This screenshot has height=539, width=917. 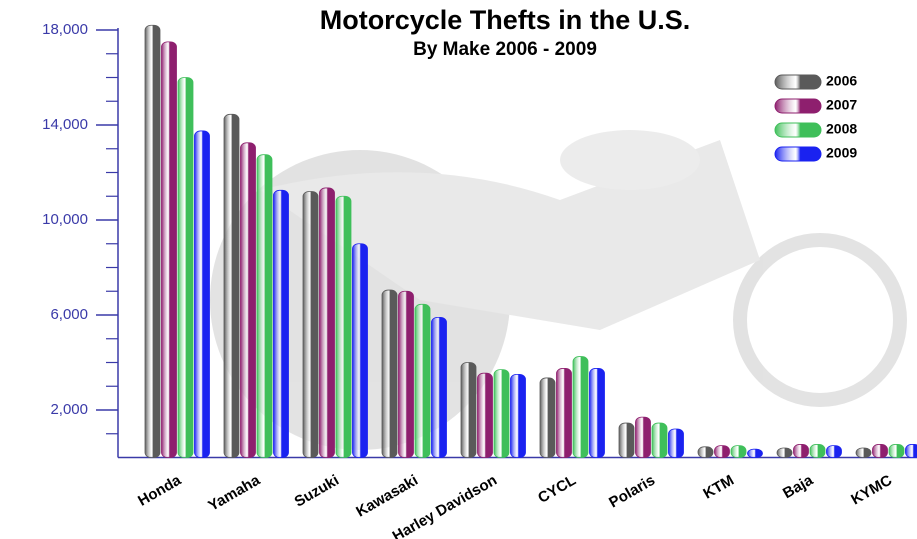 What do you see at coordinates (65, 124) in the screenshot?
I see `y-tick-label: 14,000` at bounding box center [65, 124].